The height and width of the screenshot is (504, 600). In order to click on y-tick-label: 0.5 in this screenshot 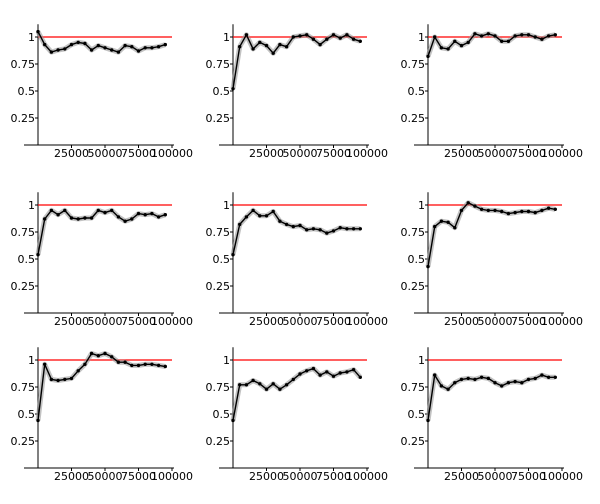, I will do `click(417, 414)`.